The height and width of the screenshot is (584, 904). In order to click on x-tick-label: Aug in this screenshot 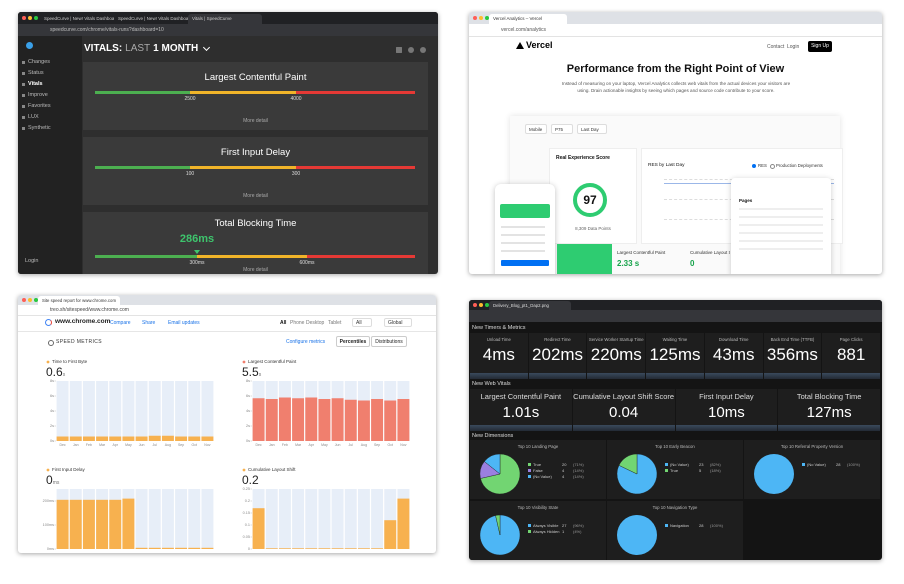, I will do `click(168, 445)`.